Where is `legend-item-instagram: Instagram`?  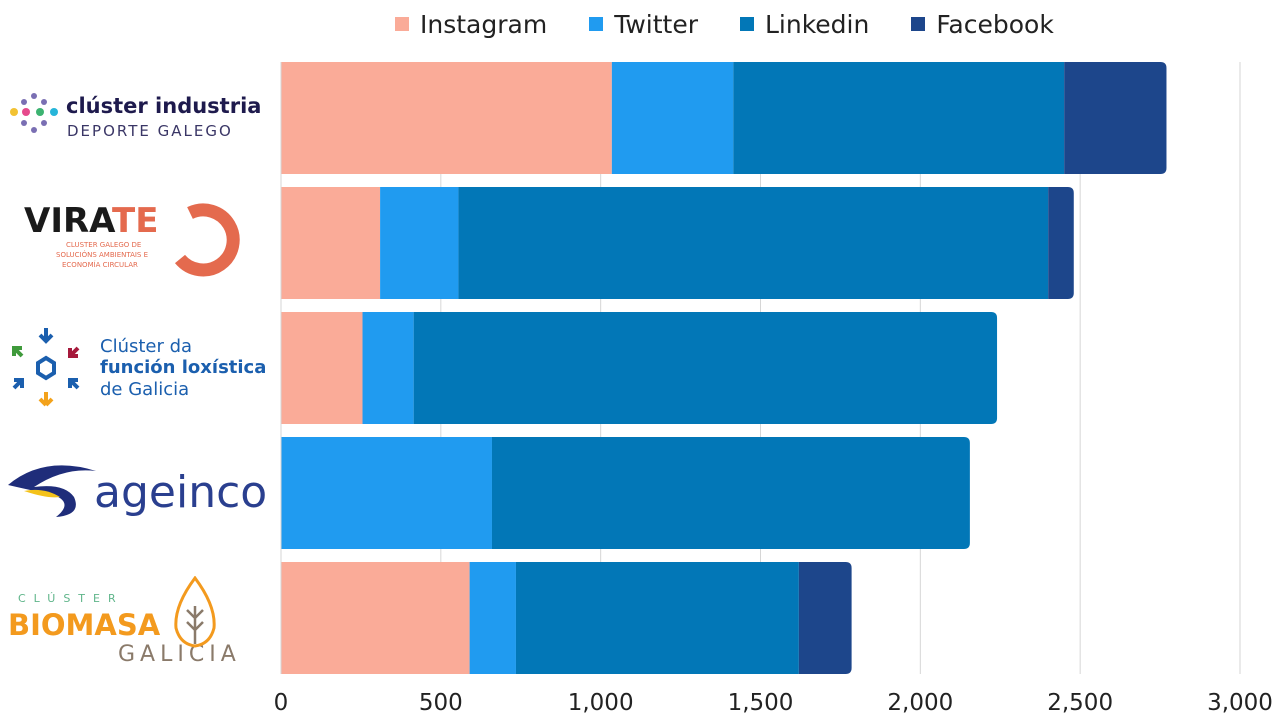
legend-item-instagram: Instagram is located at coordinates (471, 24).